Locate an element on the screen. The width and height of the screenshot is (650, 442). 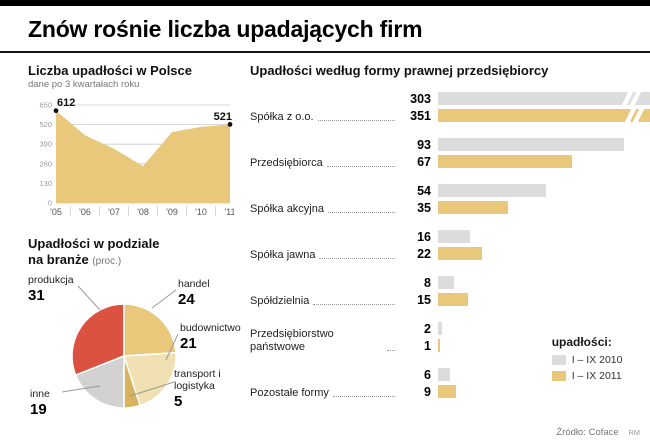
bar-line-2010: 2 is located at coordinates (524, 328).